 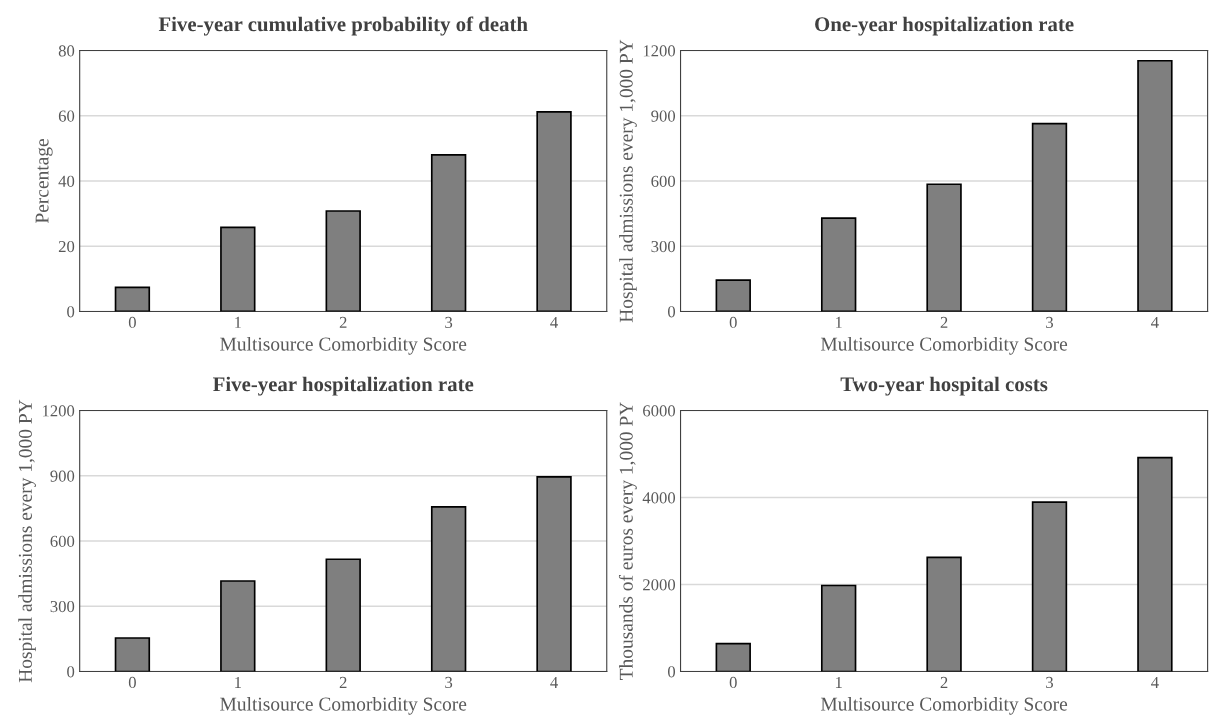 What do you see at coordinates (343, 26) in the screenshot?
I see `chart-title: Five-year cumulative probability of death` at bounding box center [343, 26].